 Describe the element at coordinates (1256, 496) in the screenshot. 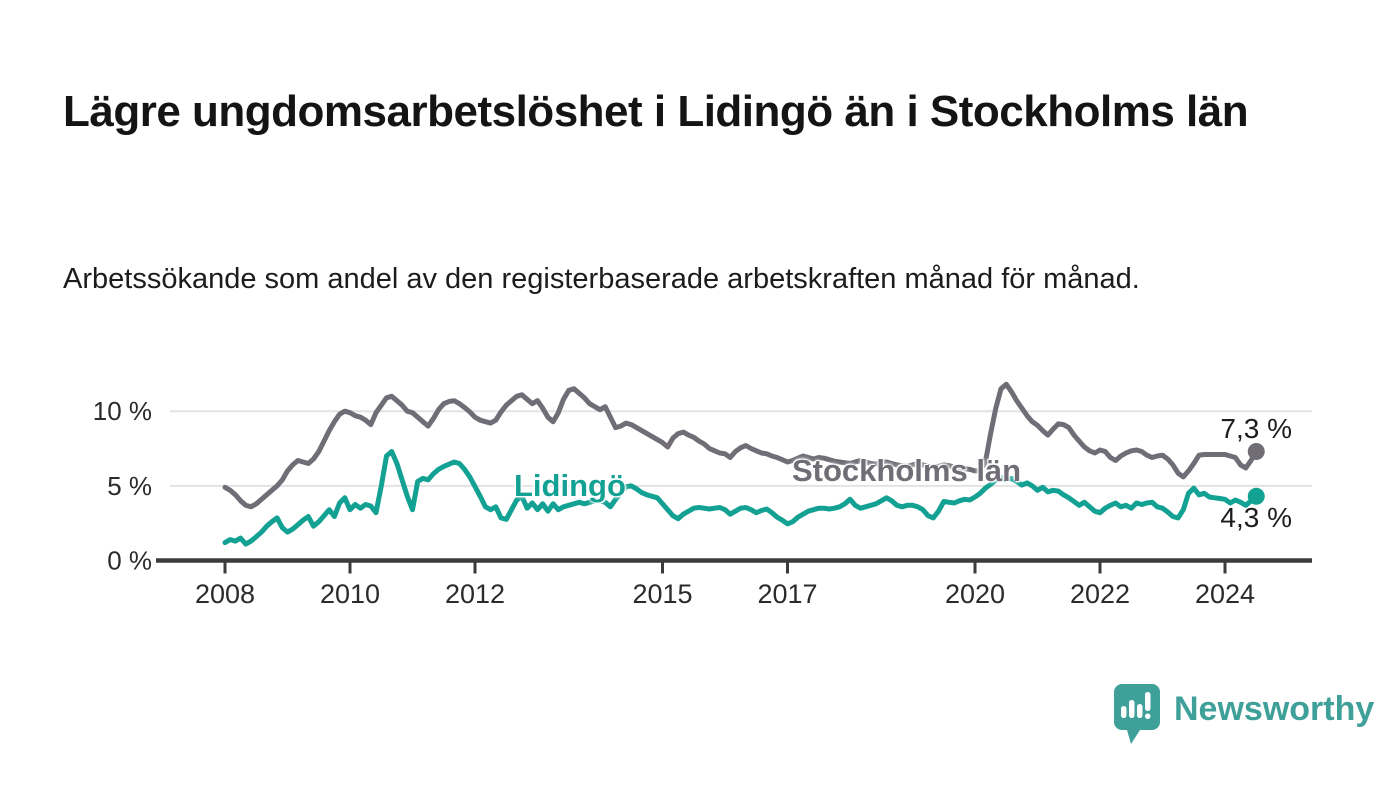

I see `end-dot-lidingo` at that location.